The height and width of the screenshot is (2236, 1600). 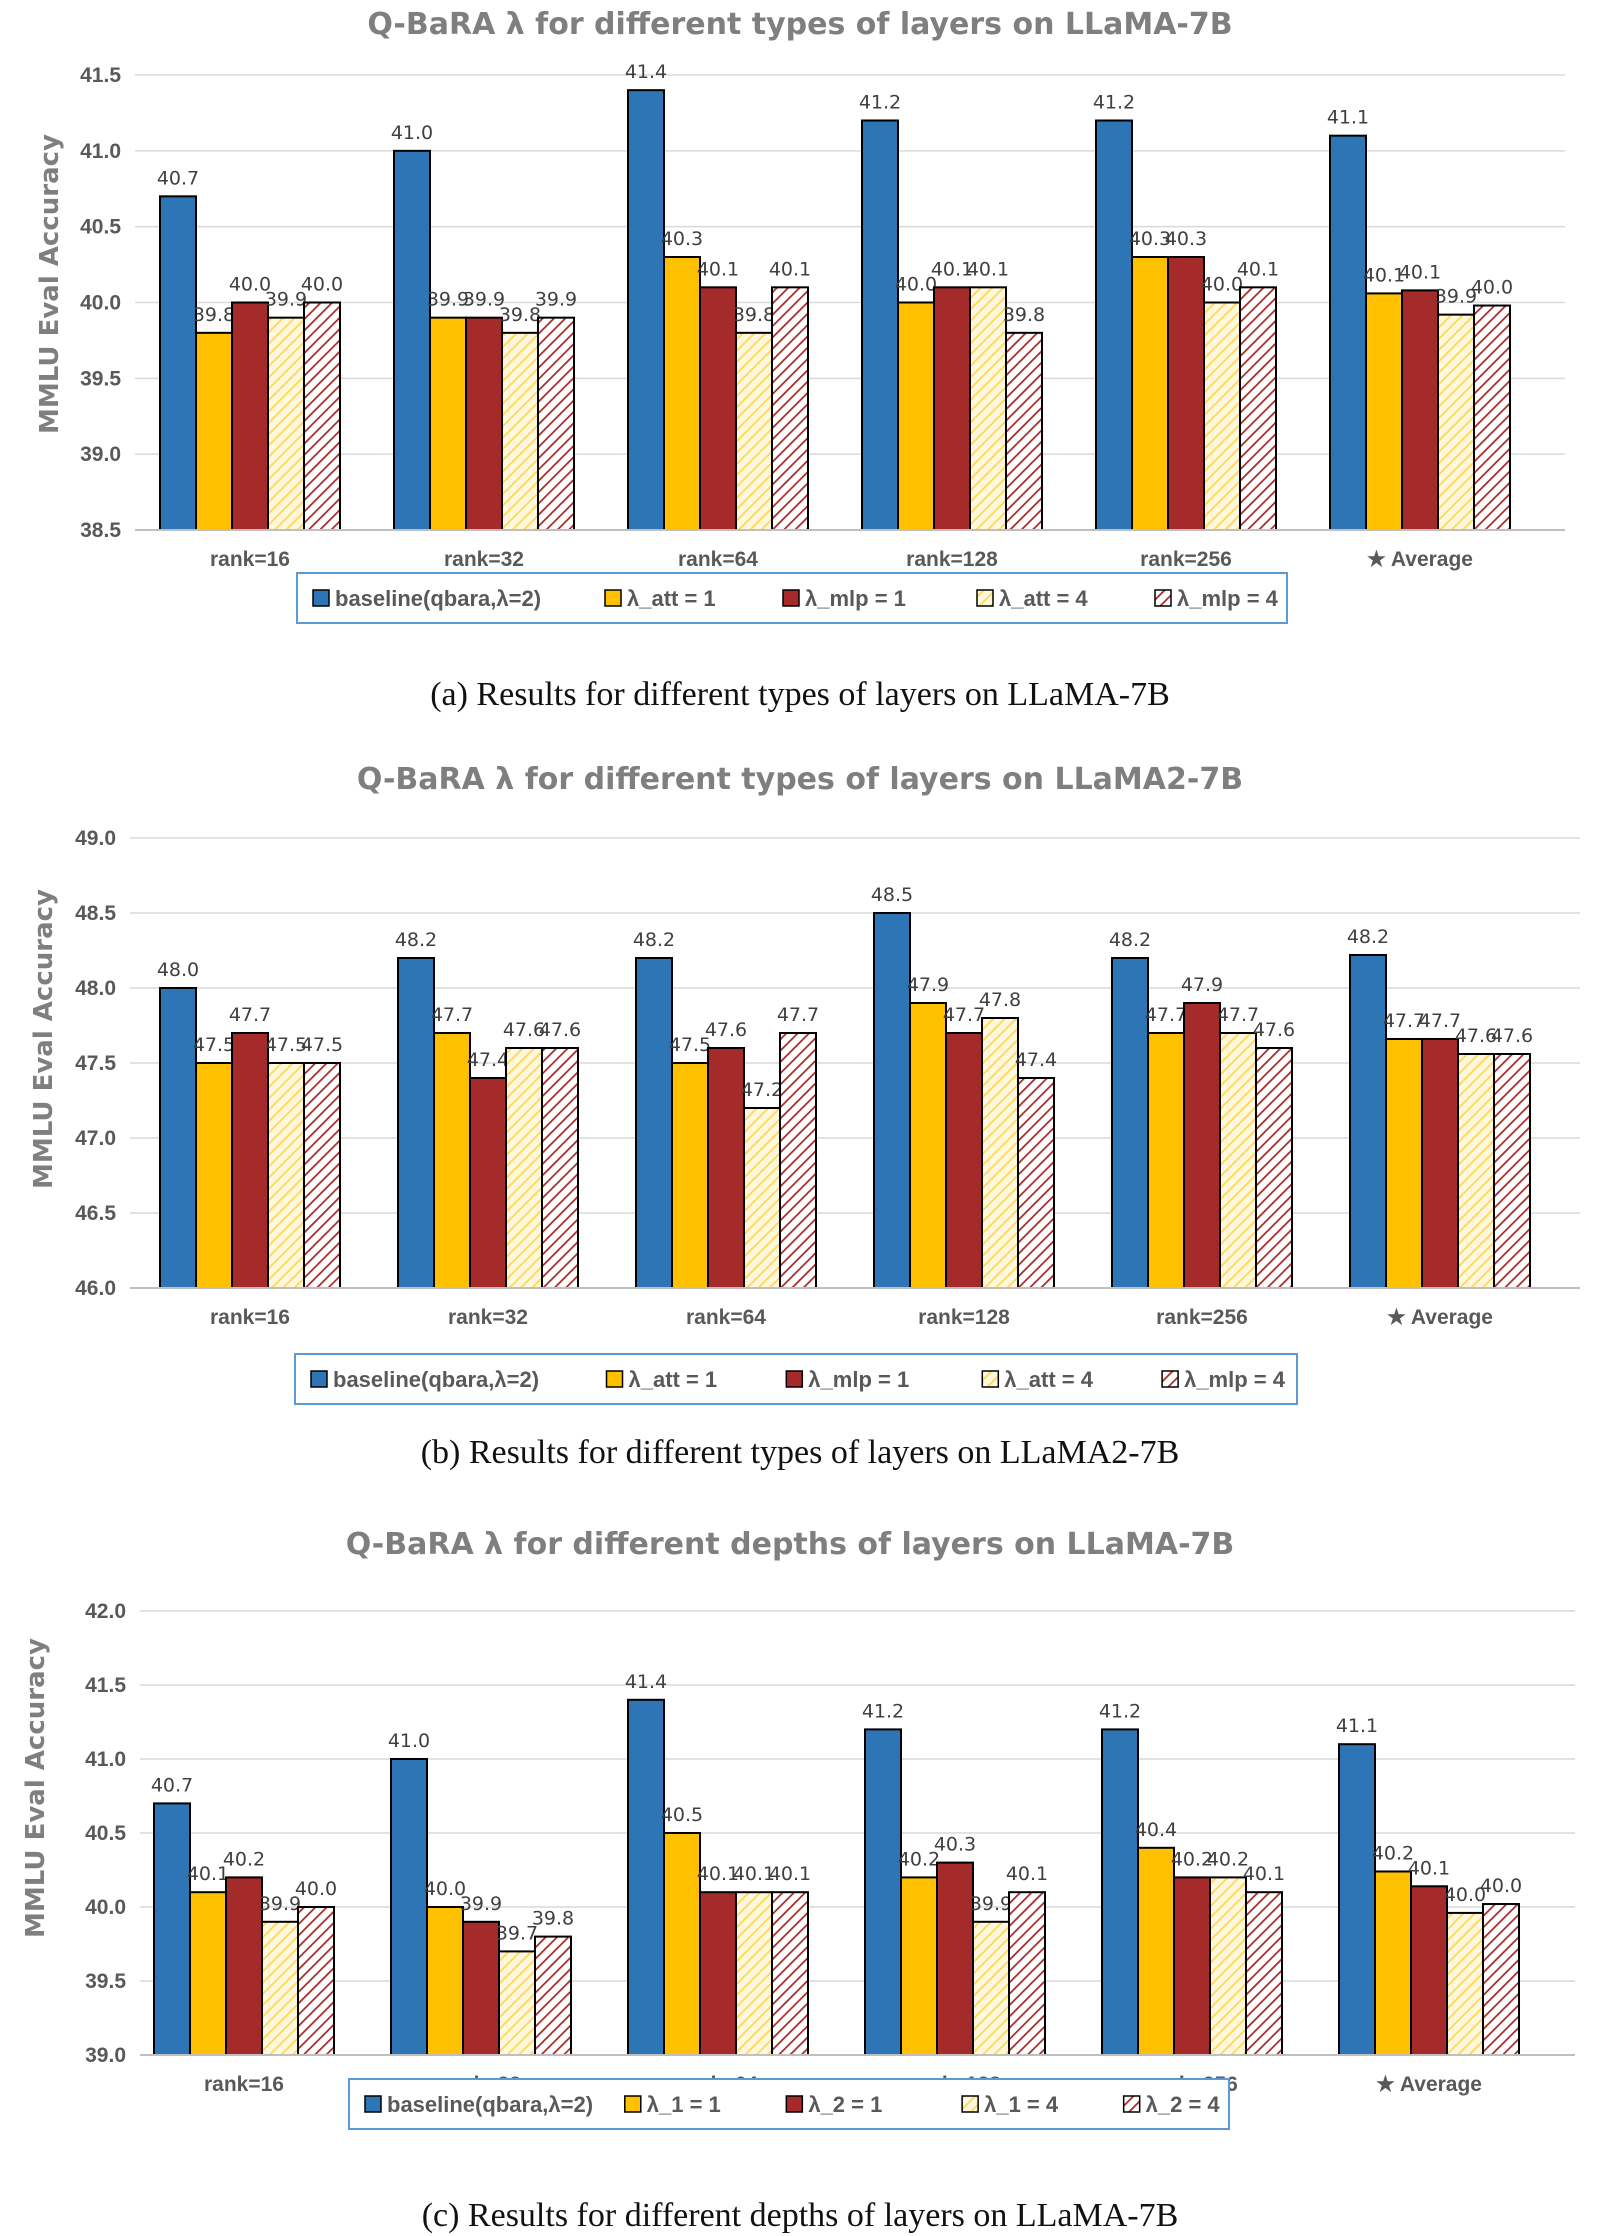 What do you see at coordinates (172, 1785) in the screenshot?
I see `data-label: 40.7` at bounding box center [172, 1785].